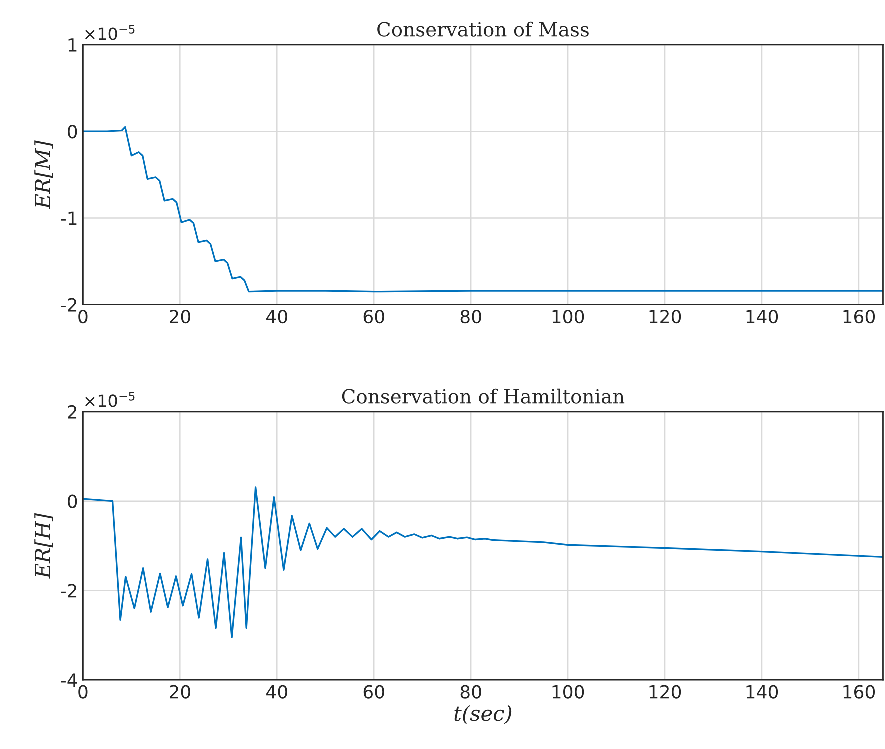 The image size is (885, 749). What do you see at coordinates (44, 546) in the screenshot?
I see `y-axis-title: ER[H]` at bounding box center [44, 546].